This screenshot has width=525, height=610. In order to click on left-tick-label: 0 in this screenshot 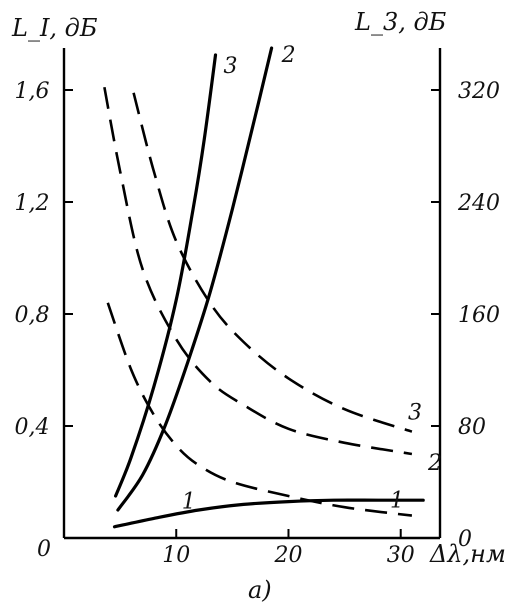, I will do `click(44, 549)`.